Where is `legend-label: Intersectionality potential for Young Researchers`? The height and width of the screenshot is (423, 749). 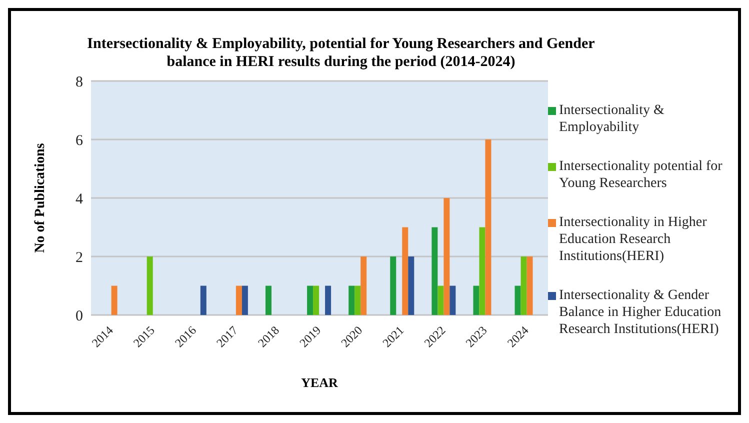
legend-label: Intersectionality potential for Young Researchers is located at coordinates (641, 175).